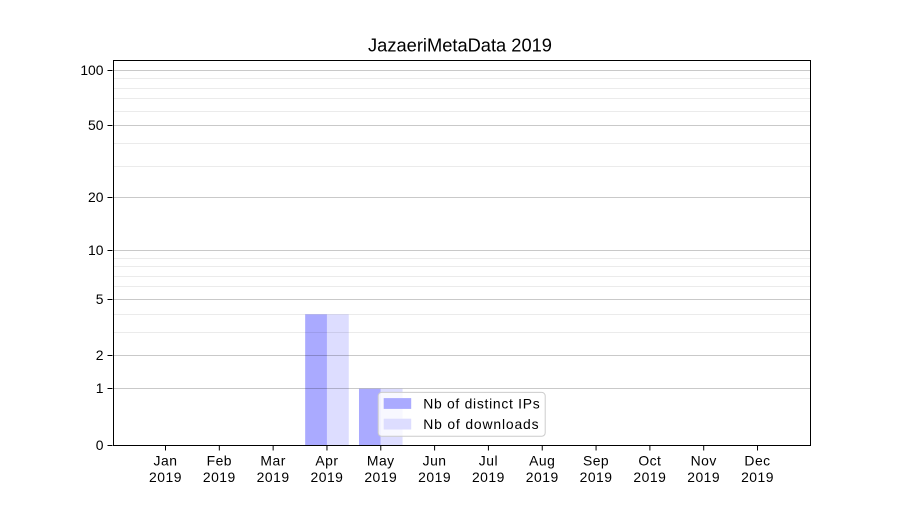  What do you see at coordinates (381, 461) in the screenshot?
I see `svg-text: May` at bounding box center [381, 461].